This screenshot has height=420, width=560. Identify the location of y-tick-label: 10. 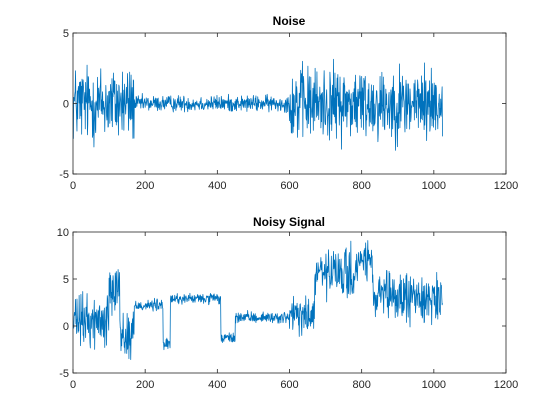
(63, 233).